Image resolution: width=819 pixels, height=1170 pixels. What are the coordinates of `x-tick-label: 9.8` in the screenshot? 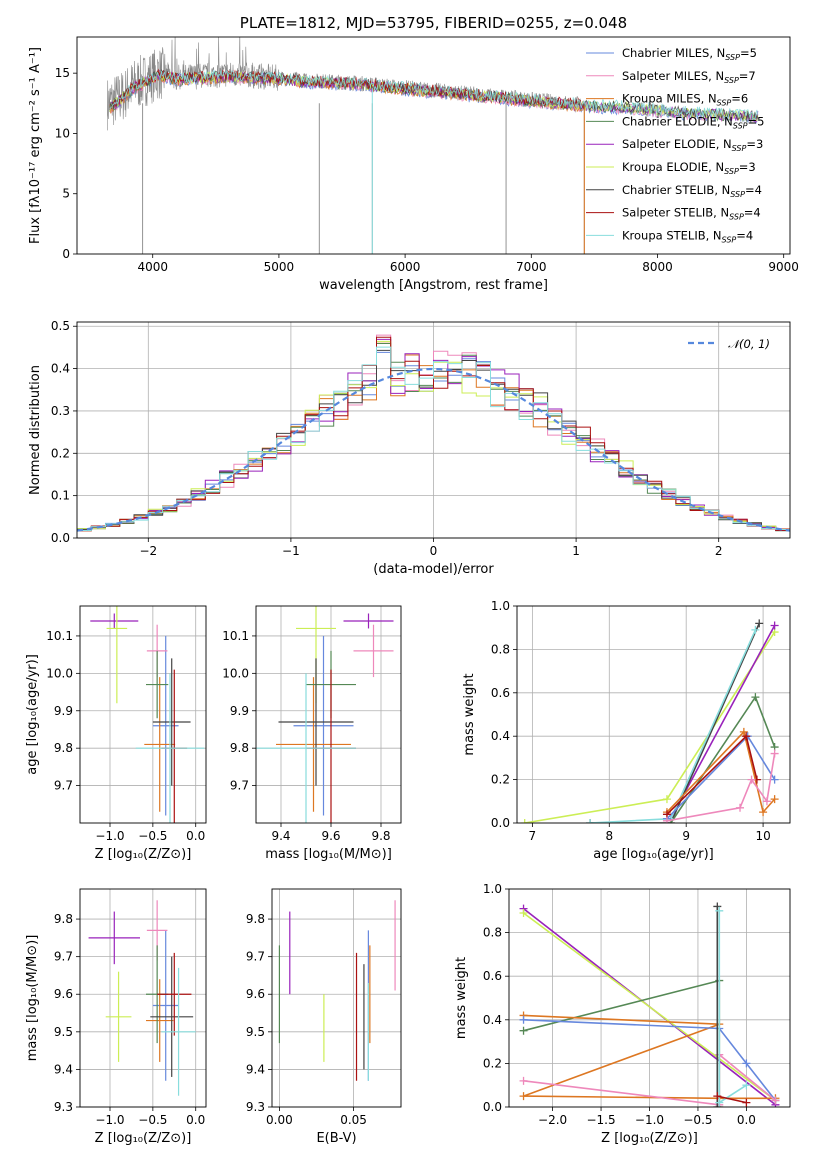 It's located at (380, 836).